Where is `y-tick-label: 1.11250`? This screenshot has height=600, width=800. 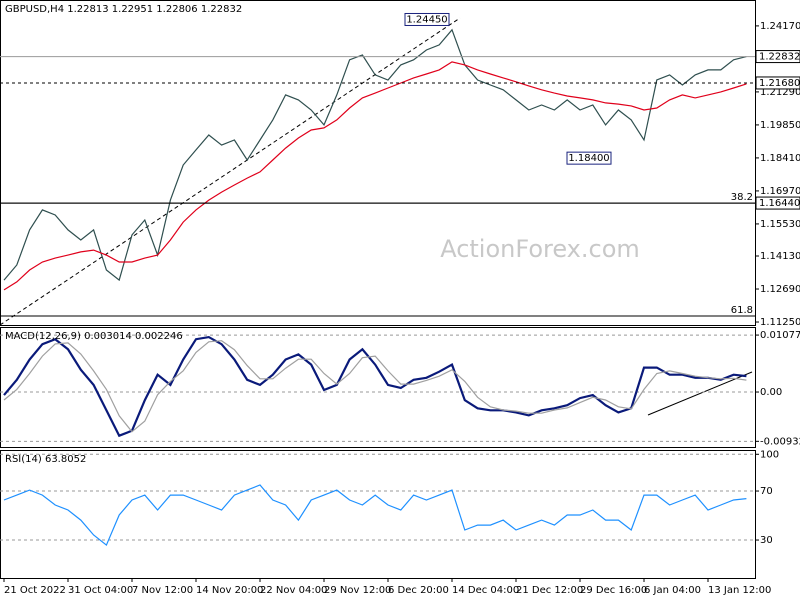 y-tick-label: 1.11250 is located at coordinates (780, 322).